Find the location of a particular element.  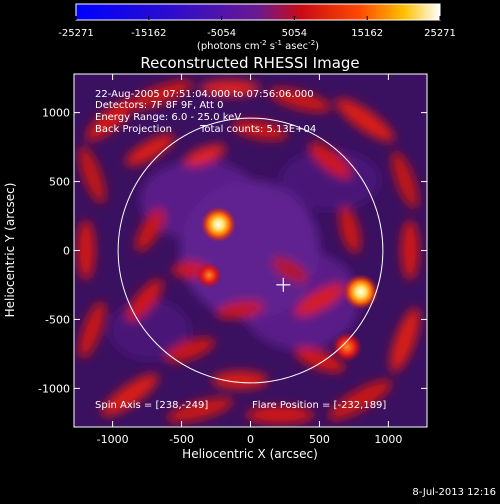

y-tick-label: 1000 is located at coordinates (56, 113).